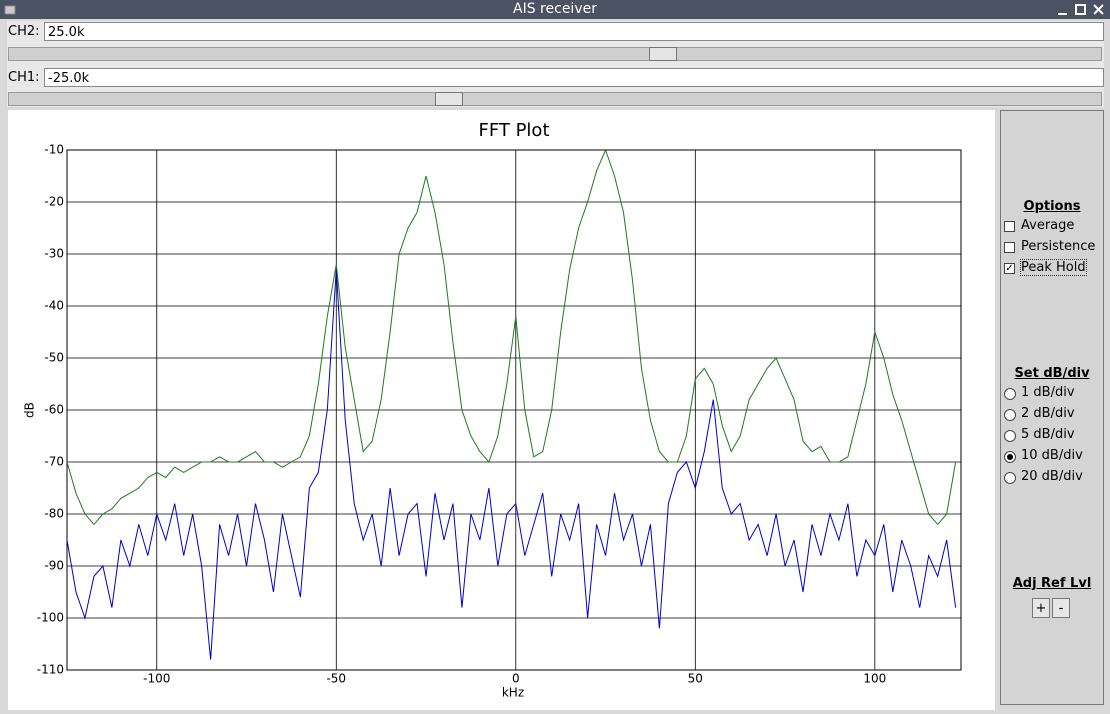 This screenshot has height=714, width=1110. Describe the element at coordinates (555, 54) in the screenshot. I see `ch2-slider` at that location.